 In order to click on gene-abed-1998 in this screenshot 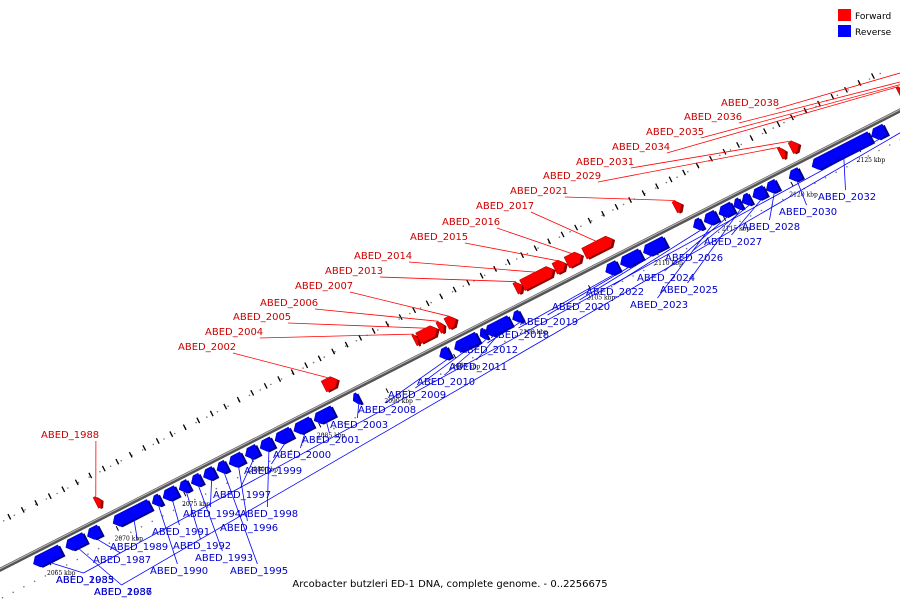, I will do `click(268, 444)`.